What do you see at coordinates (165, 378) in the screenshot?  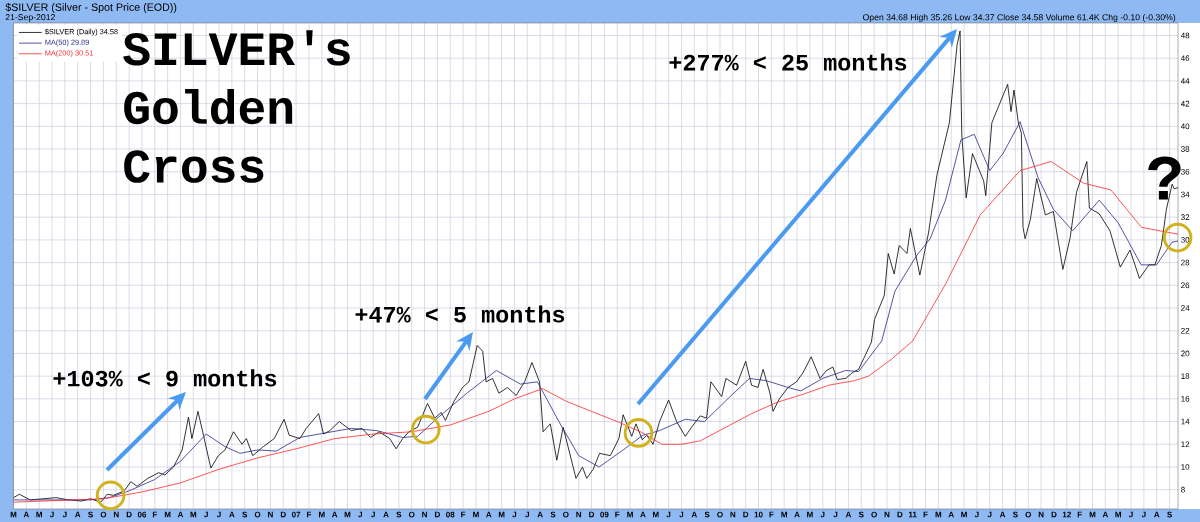 I see `annotation: +103% < 9 months` at bounding box center [165, 378].